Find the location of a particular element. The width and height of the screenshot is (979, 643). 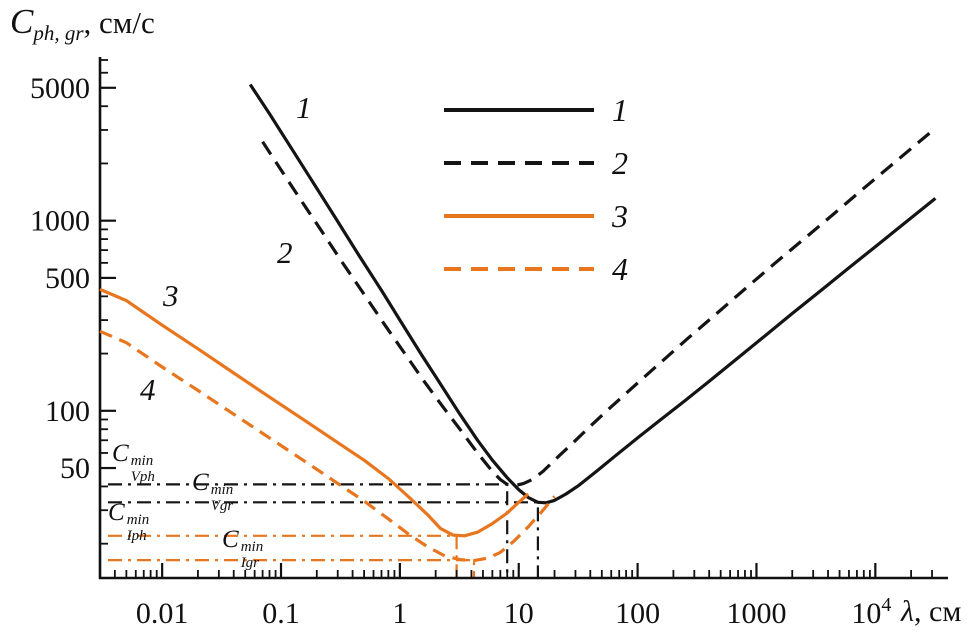

x-tick-label: 100 is located at coordinates (637, 613).